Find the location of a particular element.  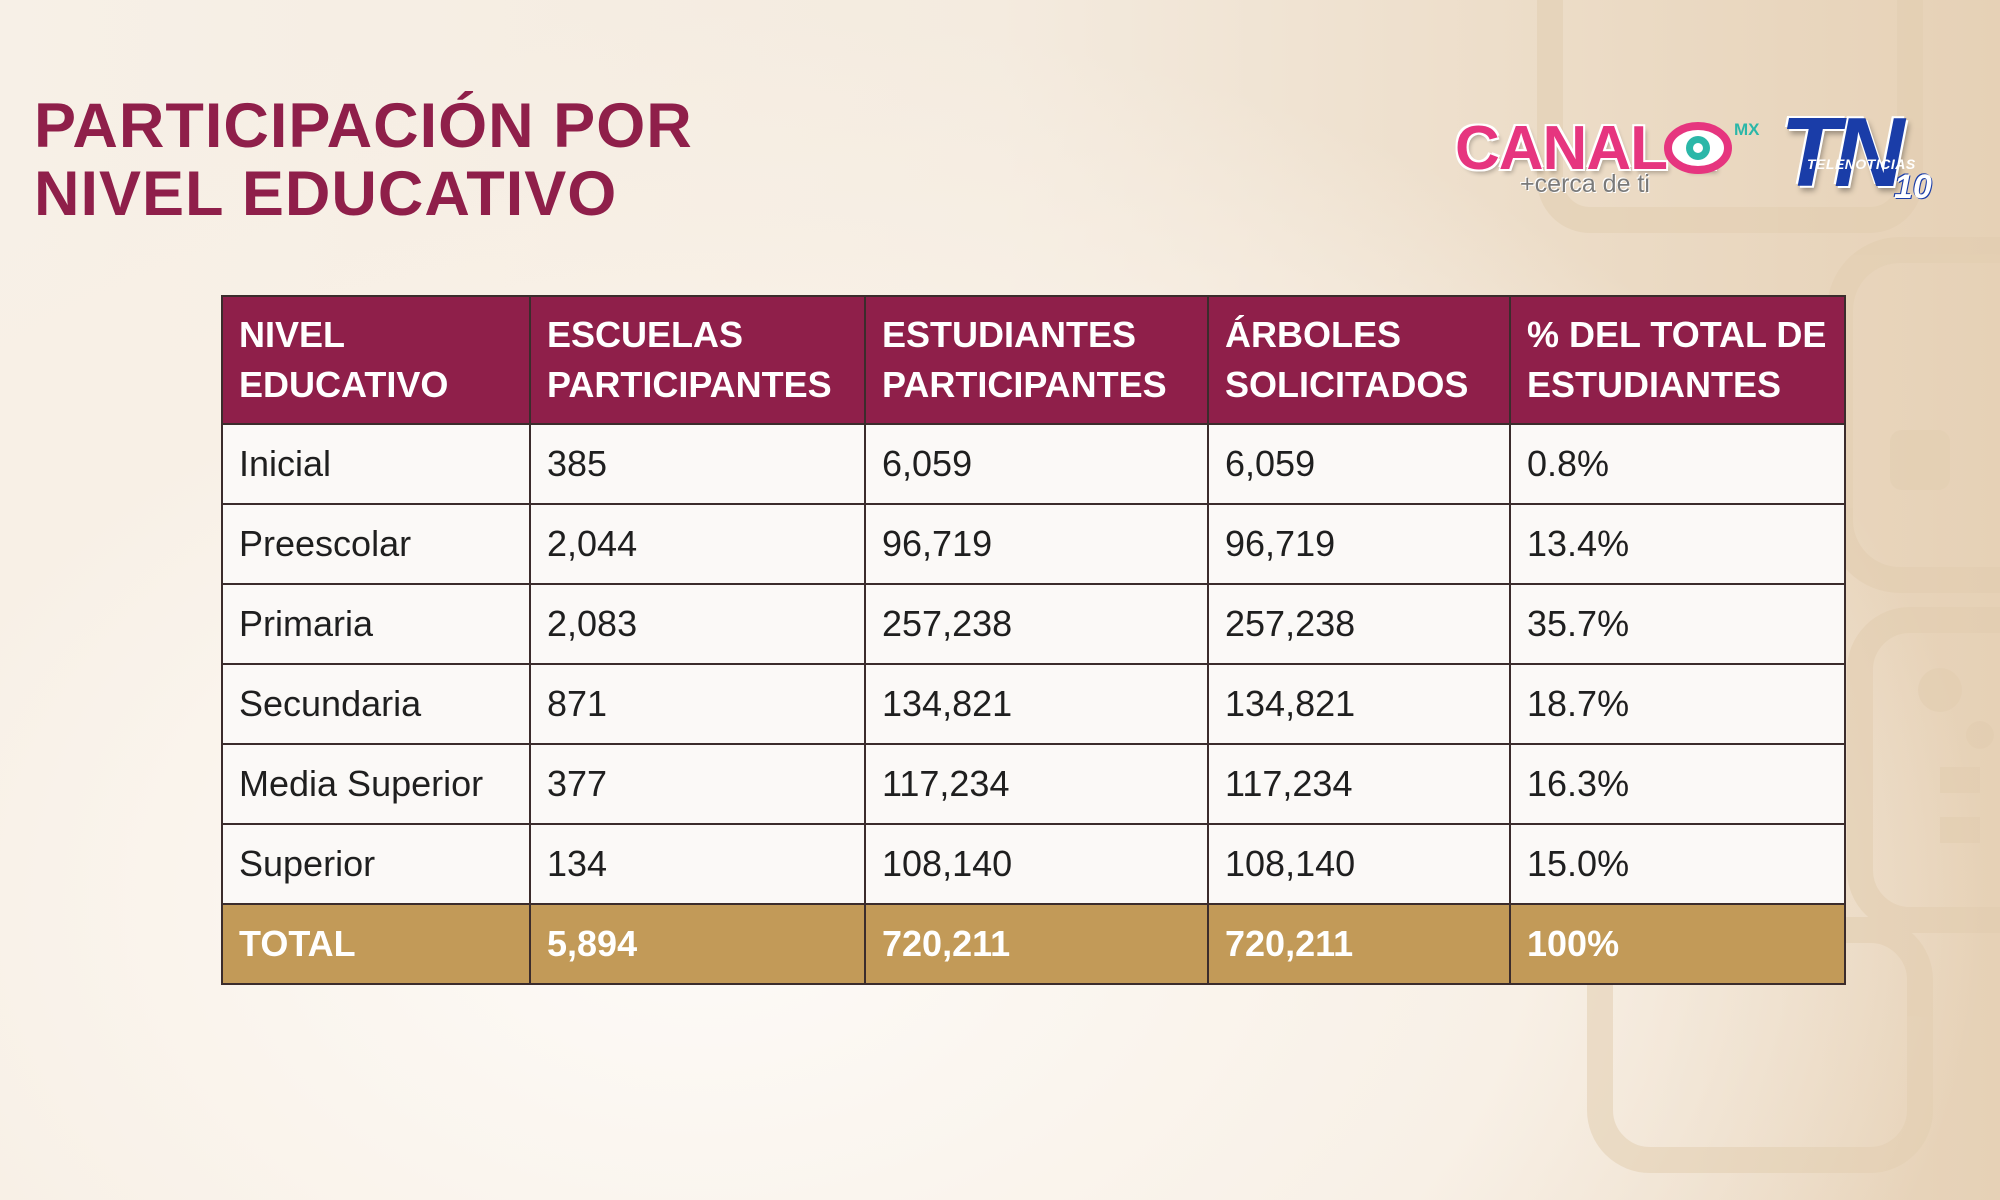

table-row: Primaria 2,083 257,238 257,238 35.7% is located at coordinates (1033, 624).